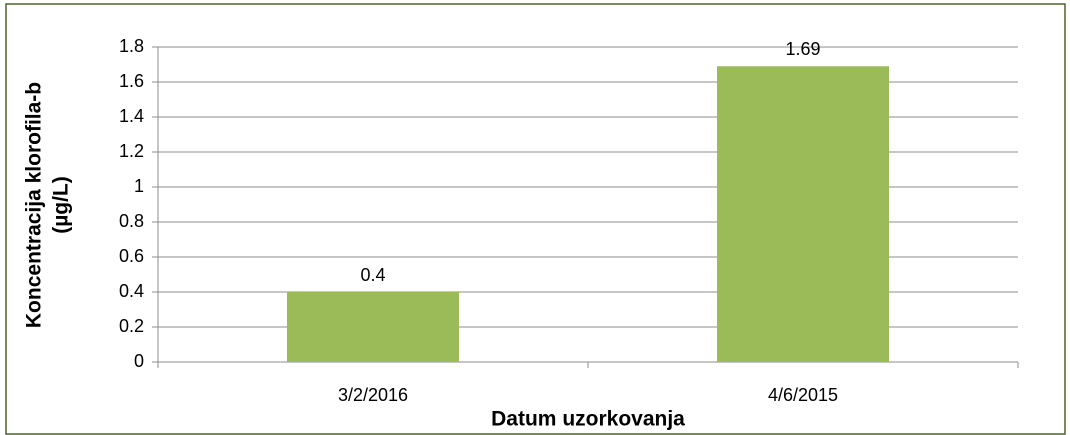  What do you see at coordinates (131, 81) in the screenshot?
I see `y-tick-label: 1.6` at bounding box center [131, 81].